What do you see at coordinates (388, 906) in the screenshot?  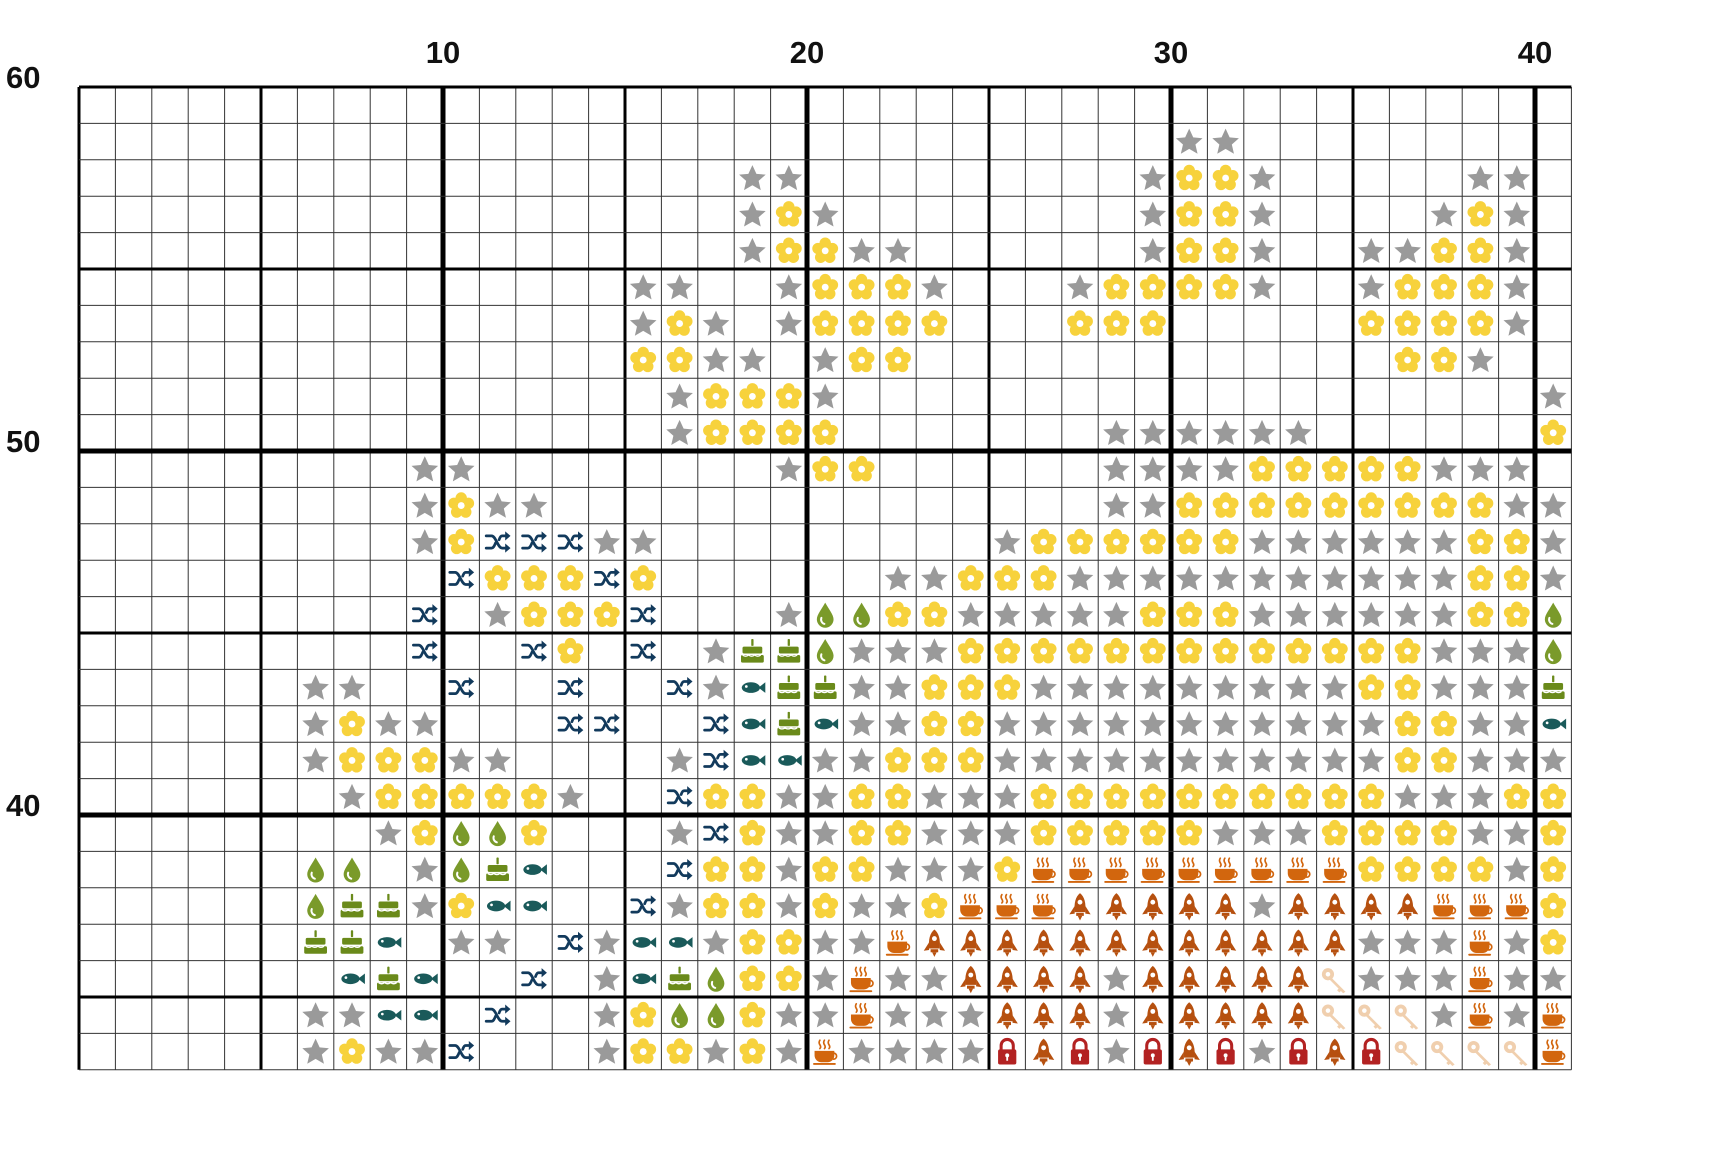 I see `cake-icon` at bounding box center [388, 906].